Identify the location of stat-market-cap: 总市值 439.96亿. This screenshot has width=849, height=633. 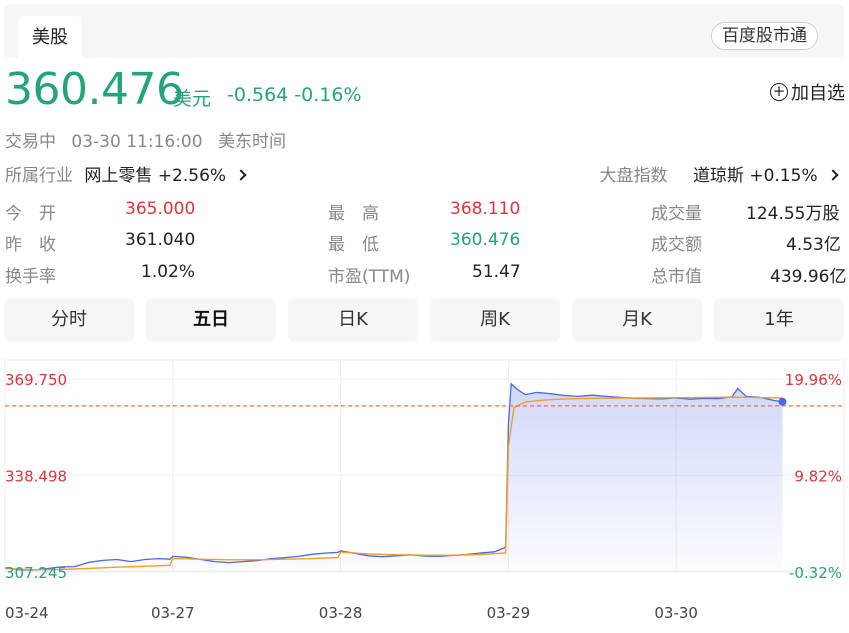
(748, 274).